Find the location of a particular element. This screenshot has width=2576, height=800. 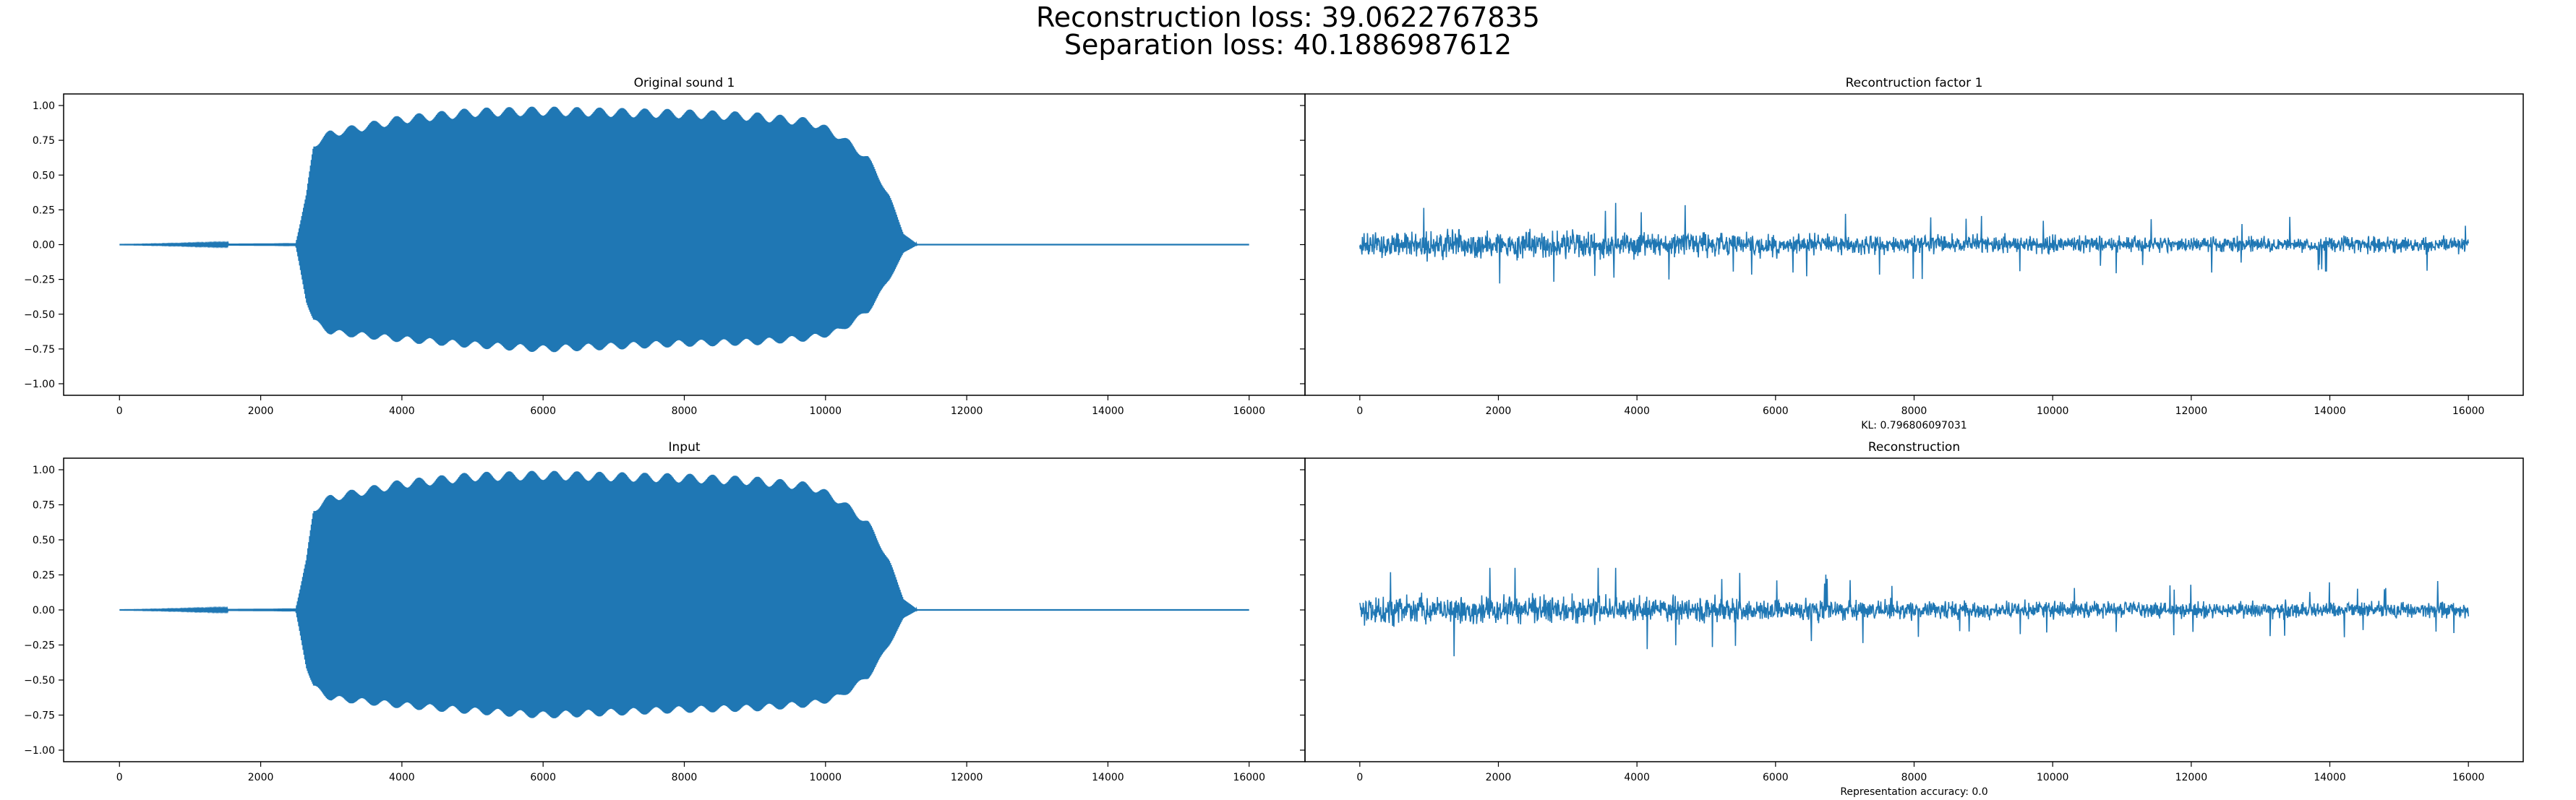

x-axis-label: Representation accuracy: 0.0 is located at coordinates (1913, 792).